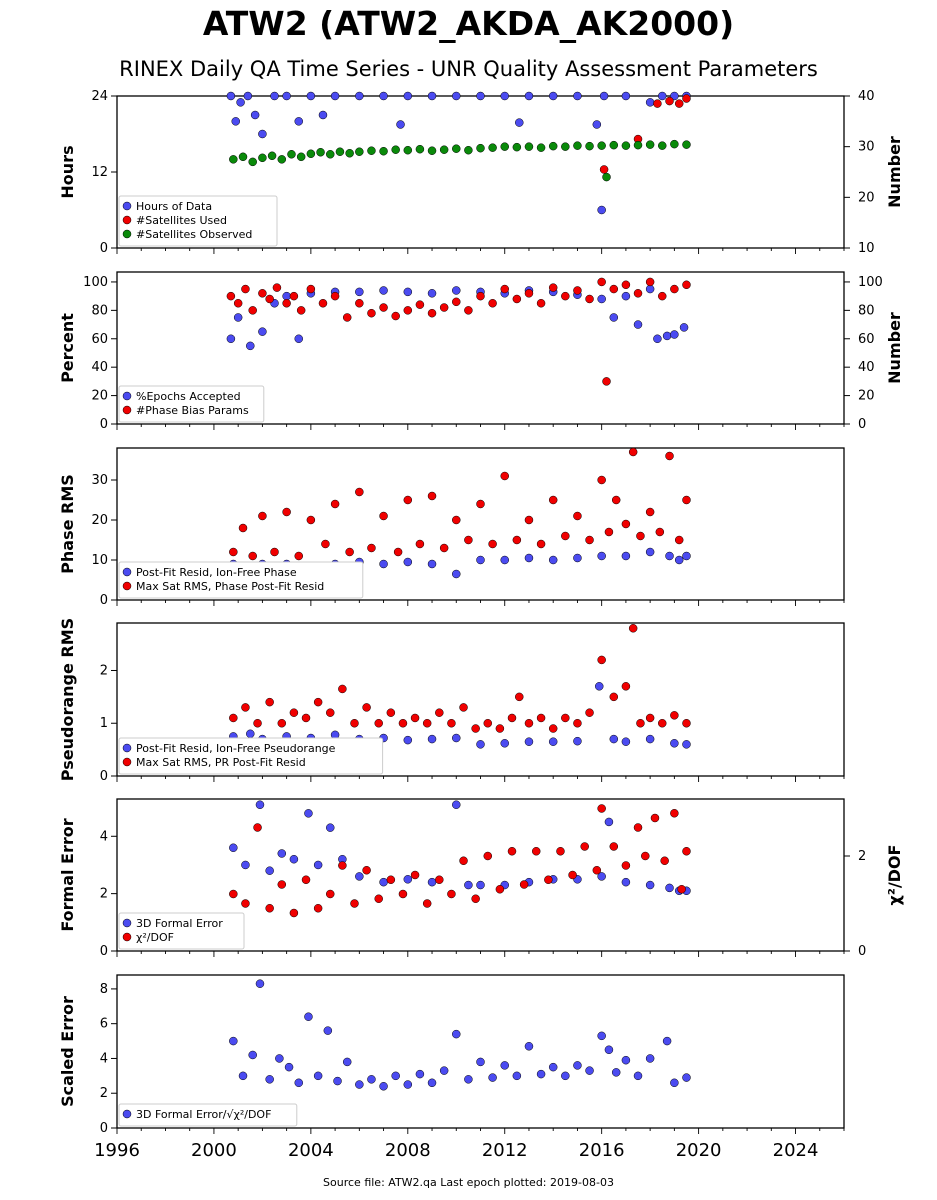  I want to click on y-axis-label: Formal Error, so click(67, 874).